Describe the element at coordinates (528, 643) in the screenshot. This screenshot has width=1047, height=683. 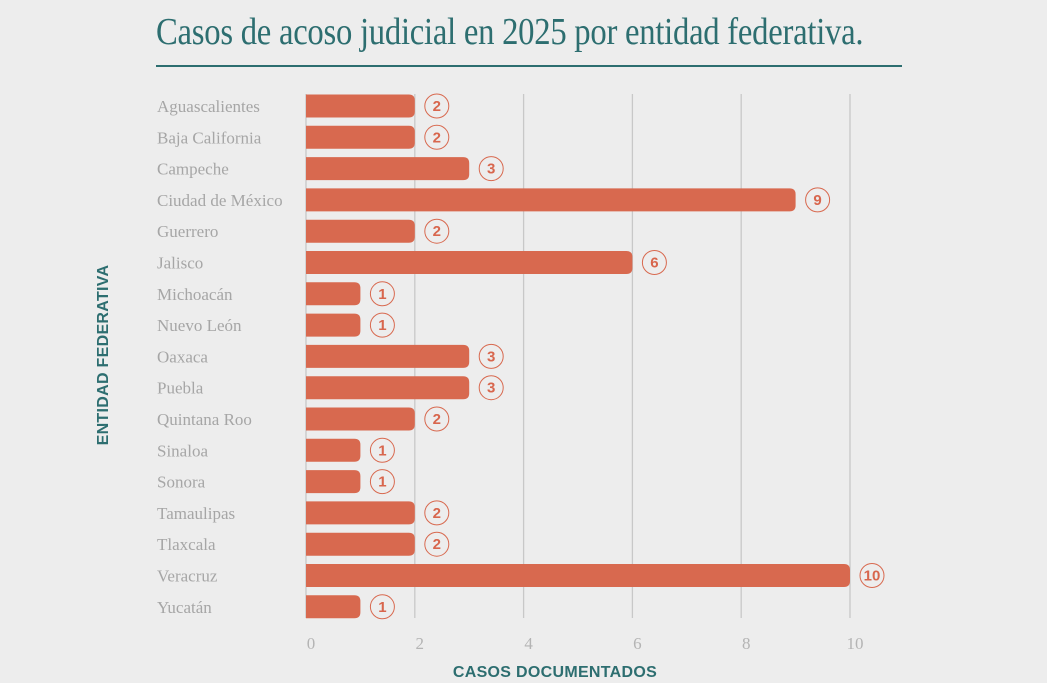
I see `x-tick-label: 4` at that location.